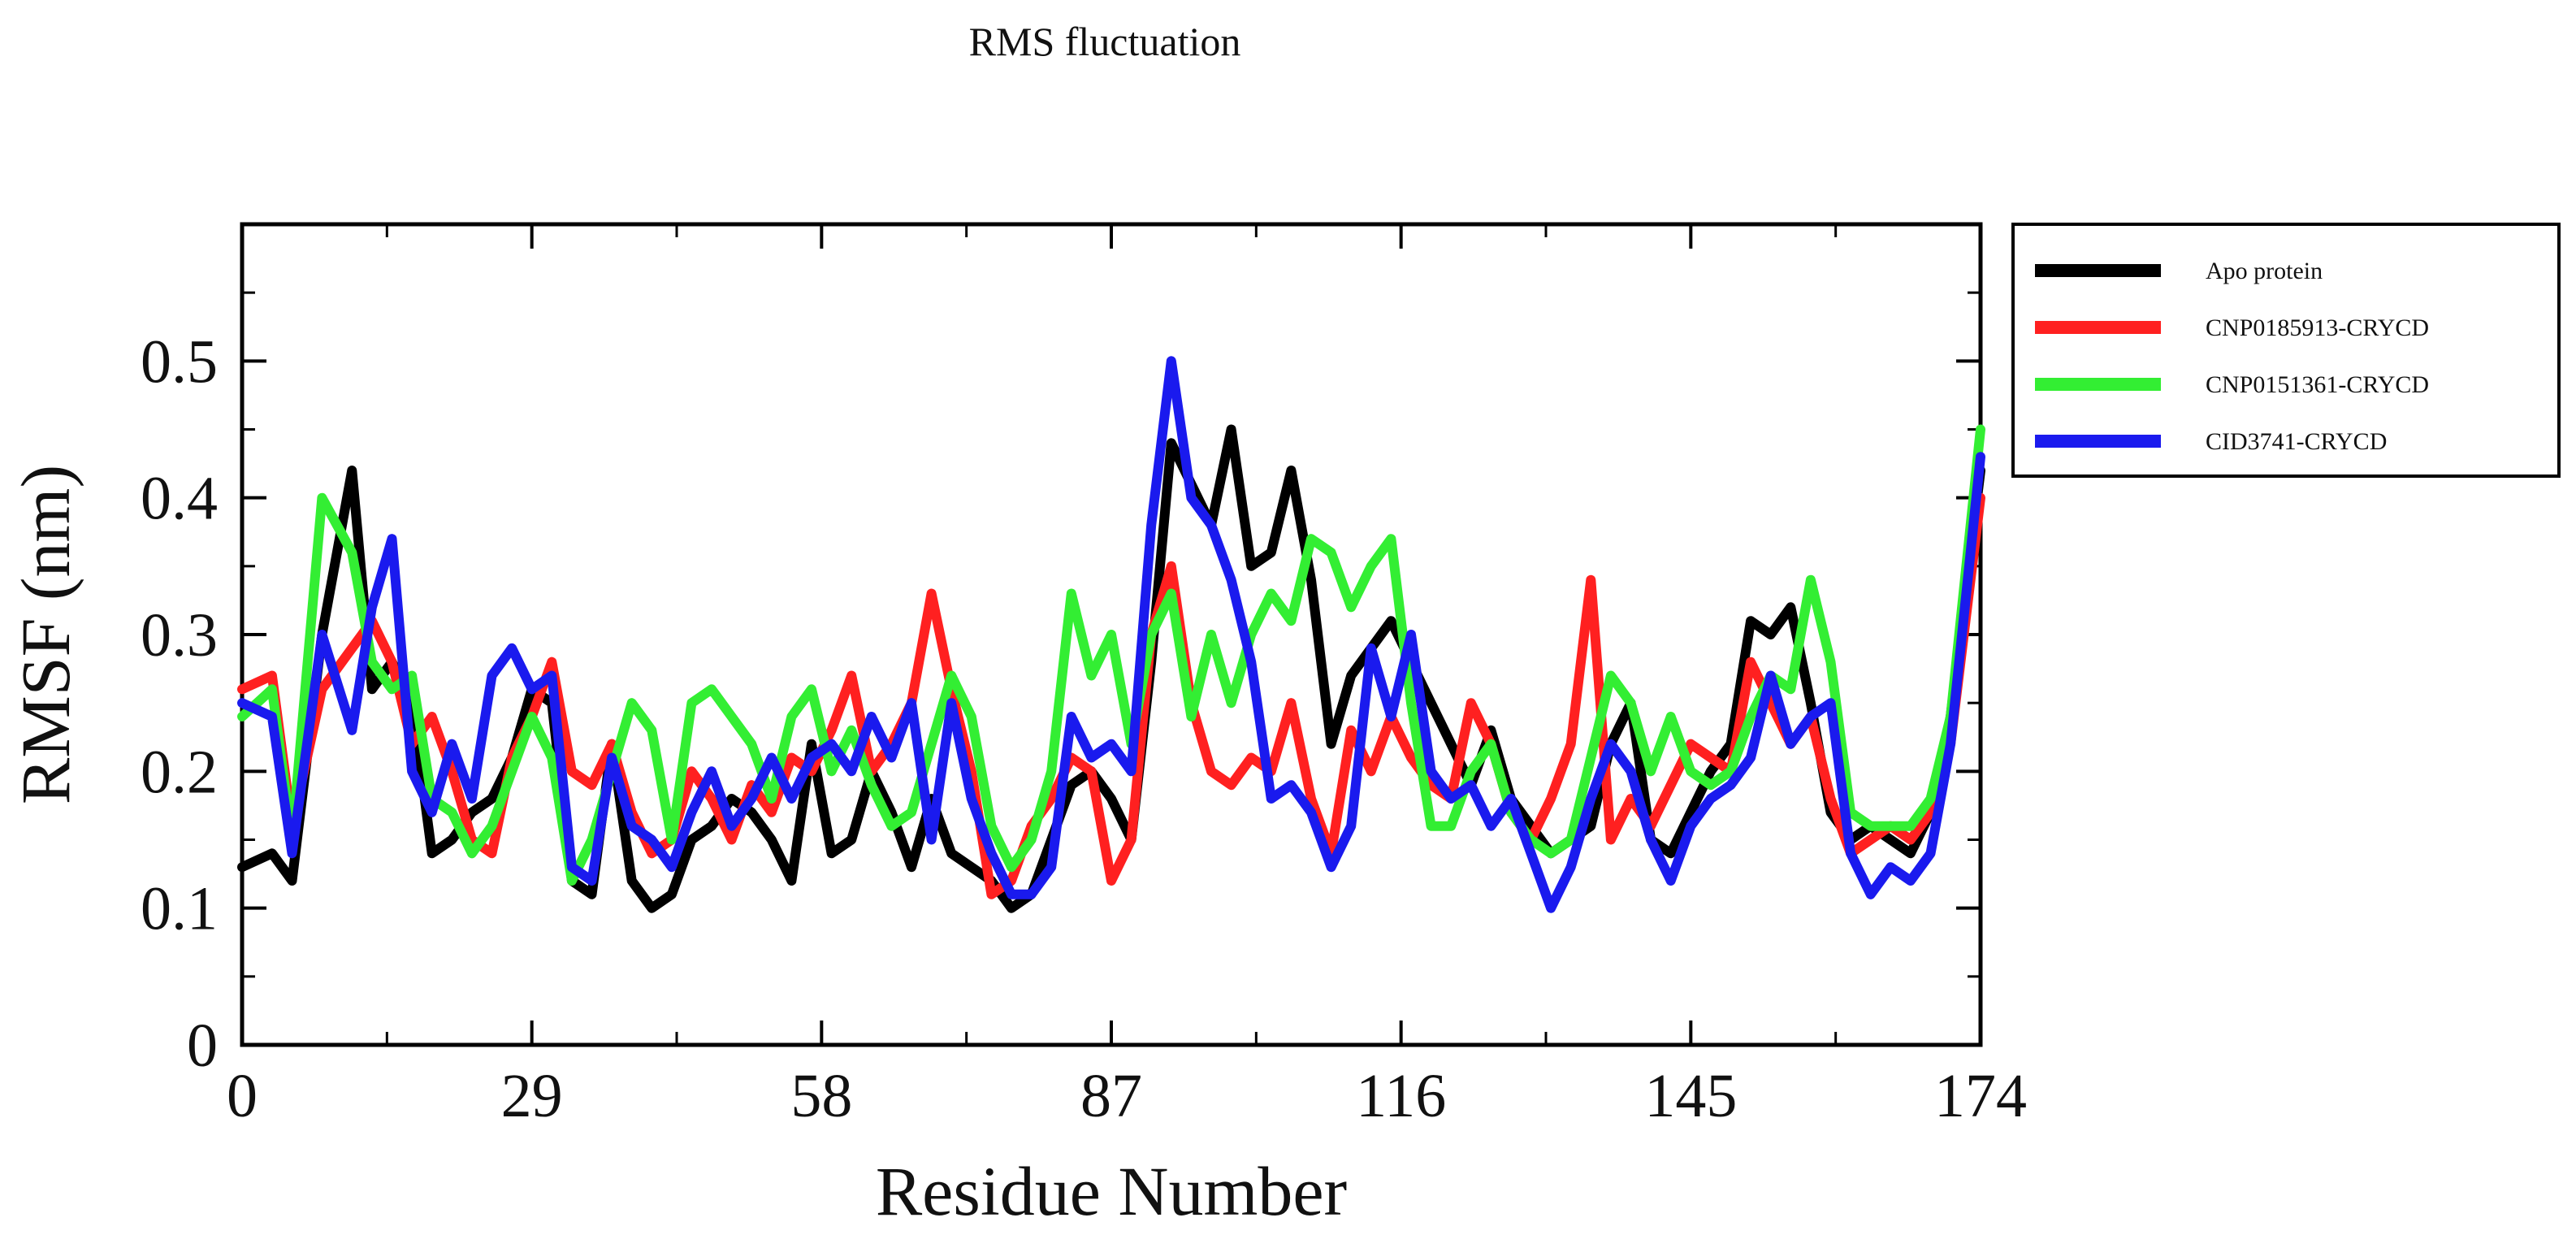  I want to click on x-tick-label: 116, so click(1401, 1096).